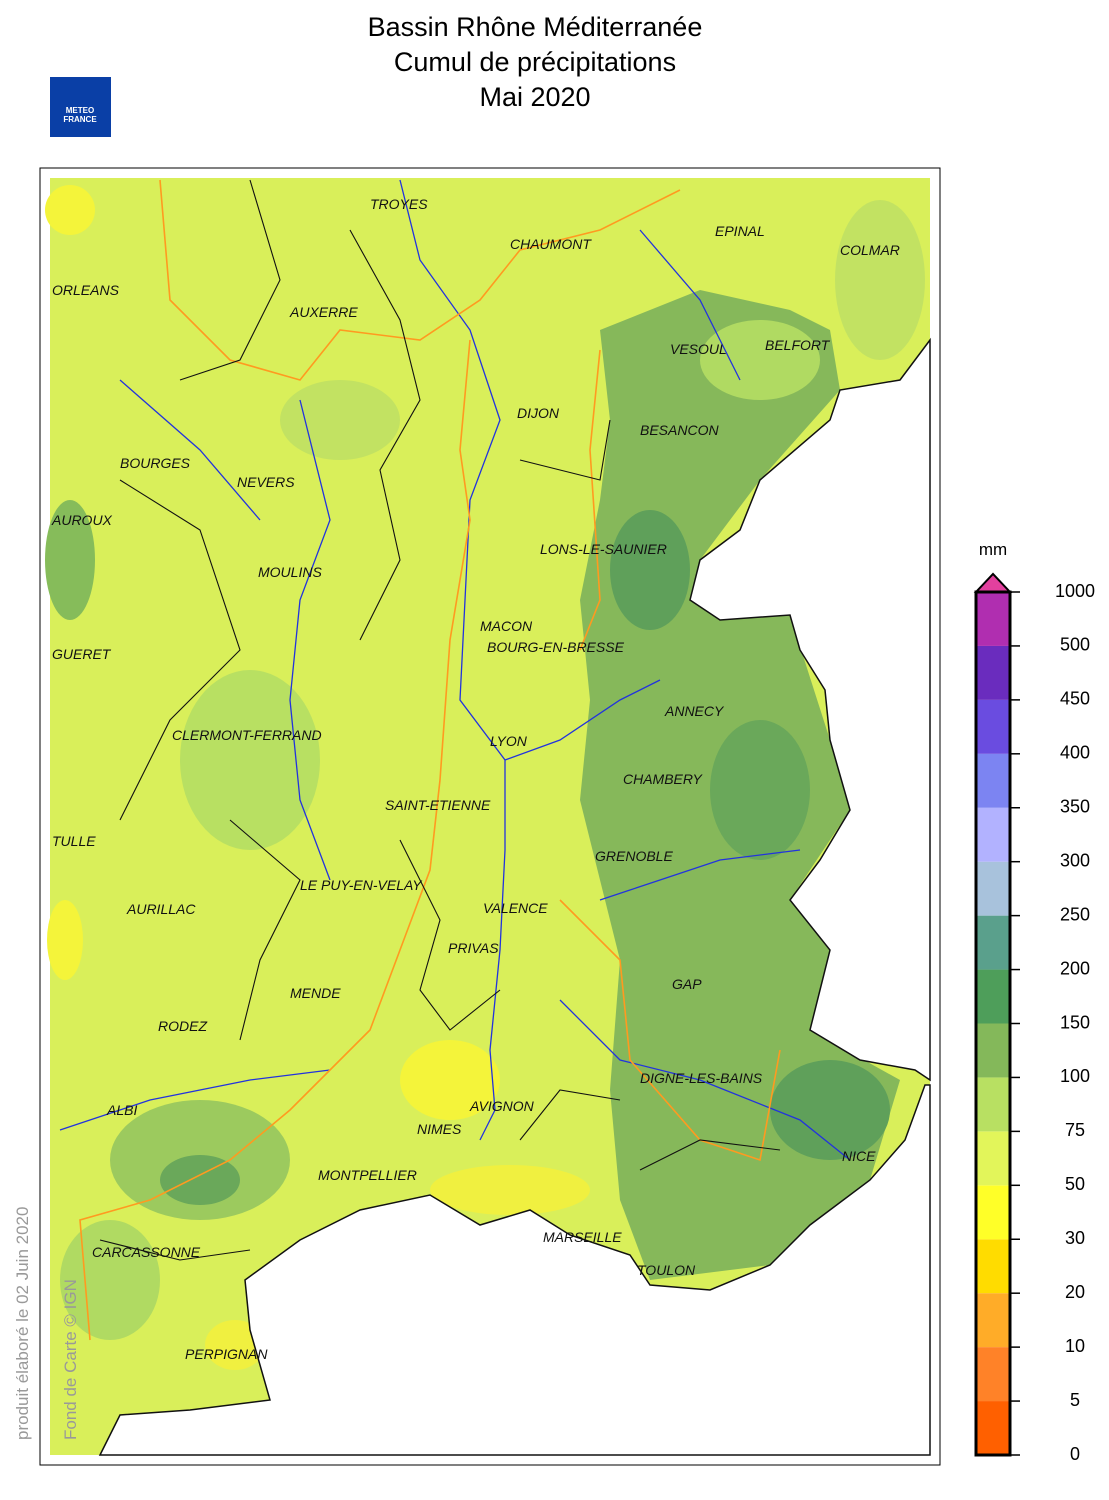  Describe the element at coordinates (438, 805) in the screenshot. I see `city-label: SAINT-ETIENNE` at that location.